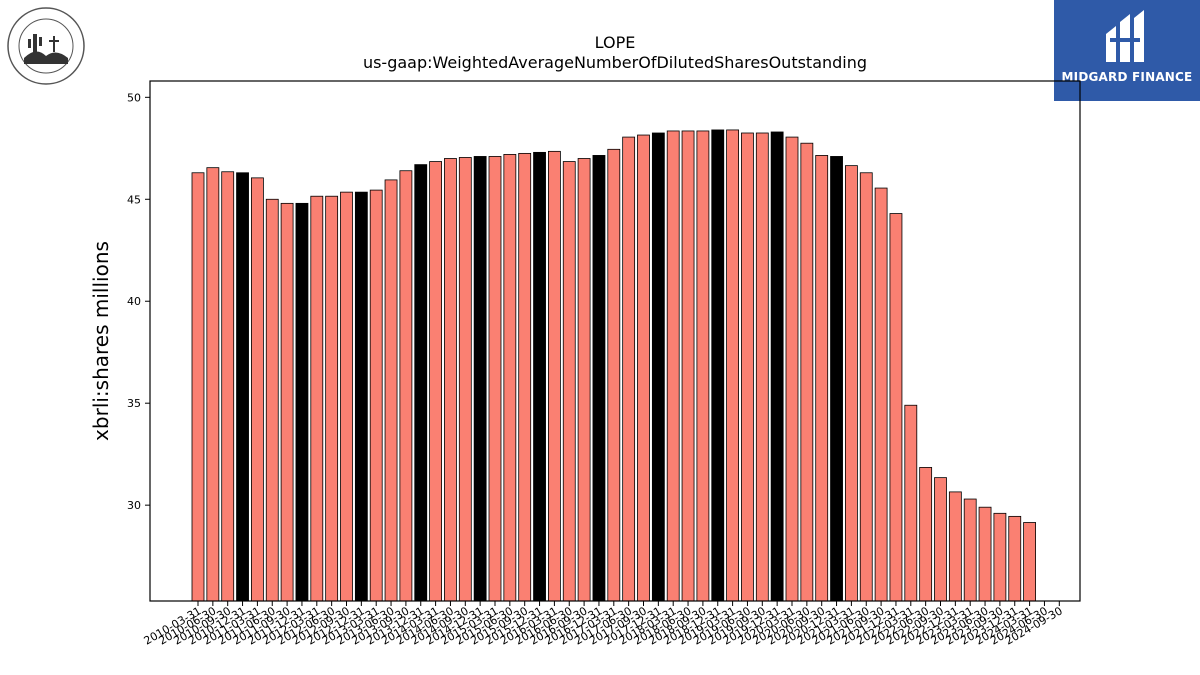 The height and width of the screenshot is (675, 1200). Describe the element at coordinates (1127, 50) in the screenshot. I see `midgard-finance-logo: MIDGARD FINANCE` at that location.